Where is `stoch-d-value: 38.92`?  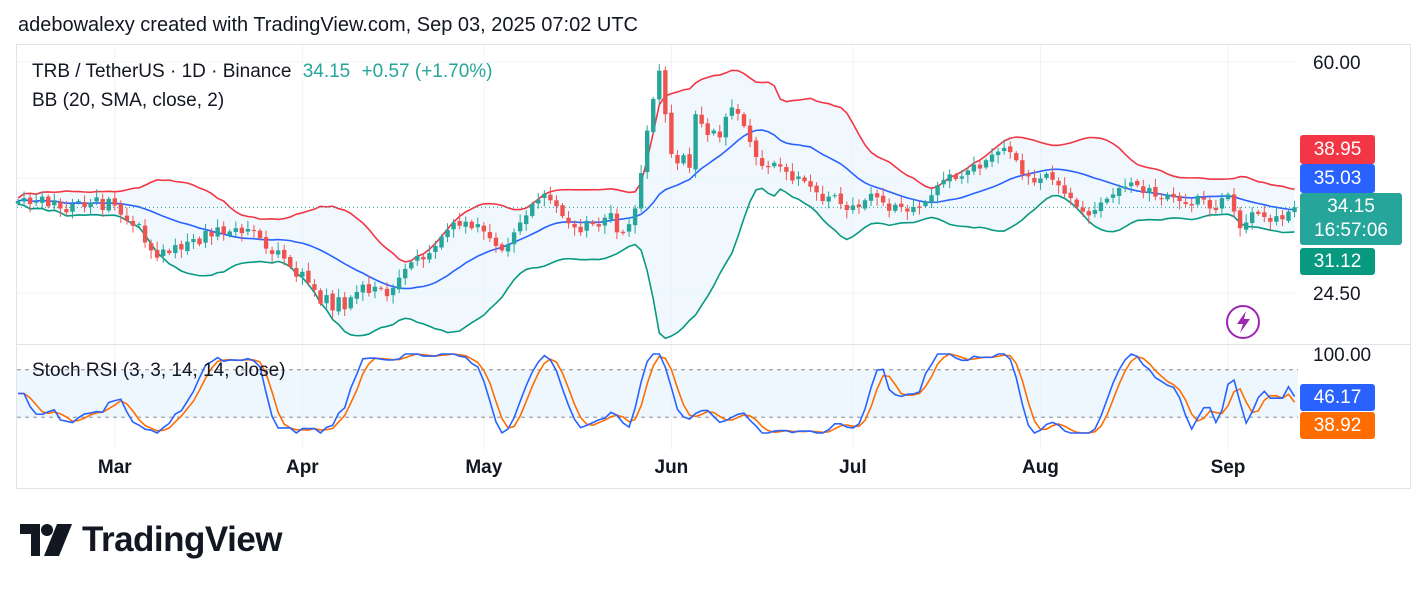
stoch-d-value: 38.92 is located at coordinates (1337, 425).